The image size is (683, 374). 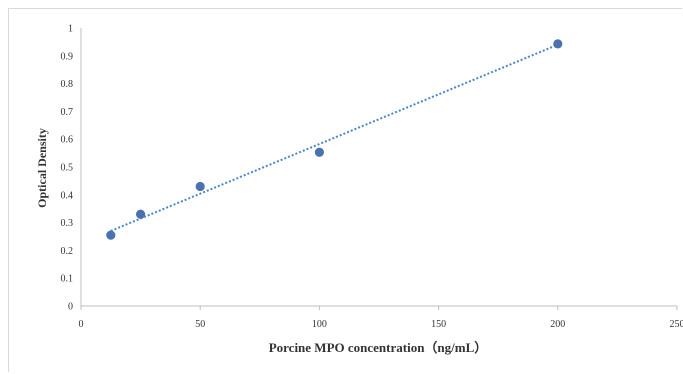 I want to click on x-tick-label: 200, so click(x=557, y=324).